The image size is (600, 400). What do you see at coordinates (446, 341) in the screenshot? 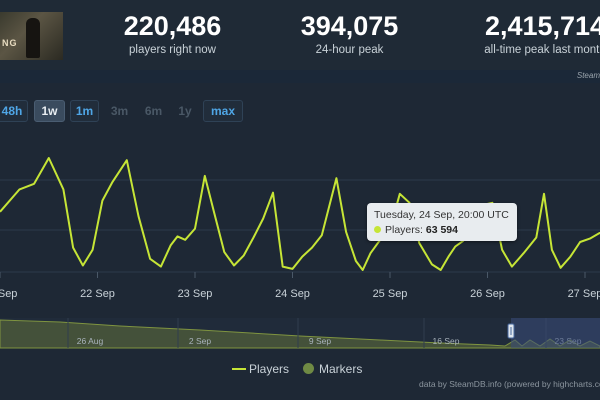
I see `navigator-tick-label: 16 Sep` at bounding box center [446, 341].